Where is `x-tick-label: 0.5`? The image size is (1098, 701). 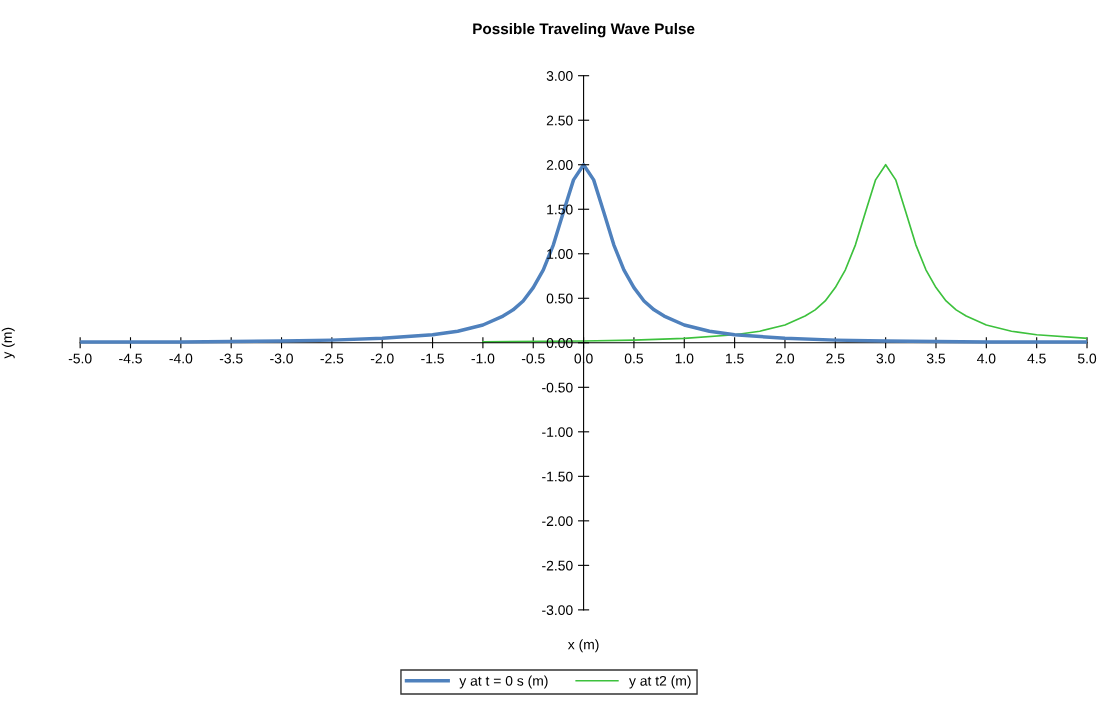
x-tick-label: 0.5 is located at coordinates (633, 358).